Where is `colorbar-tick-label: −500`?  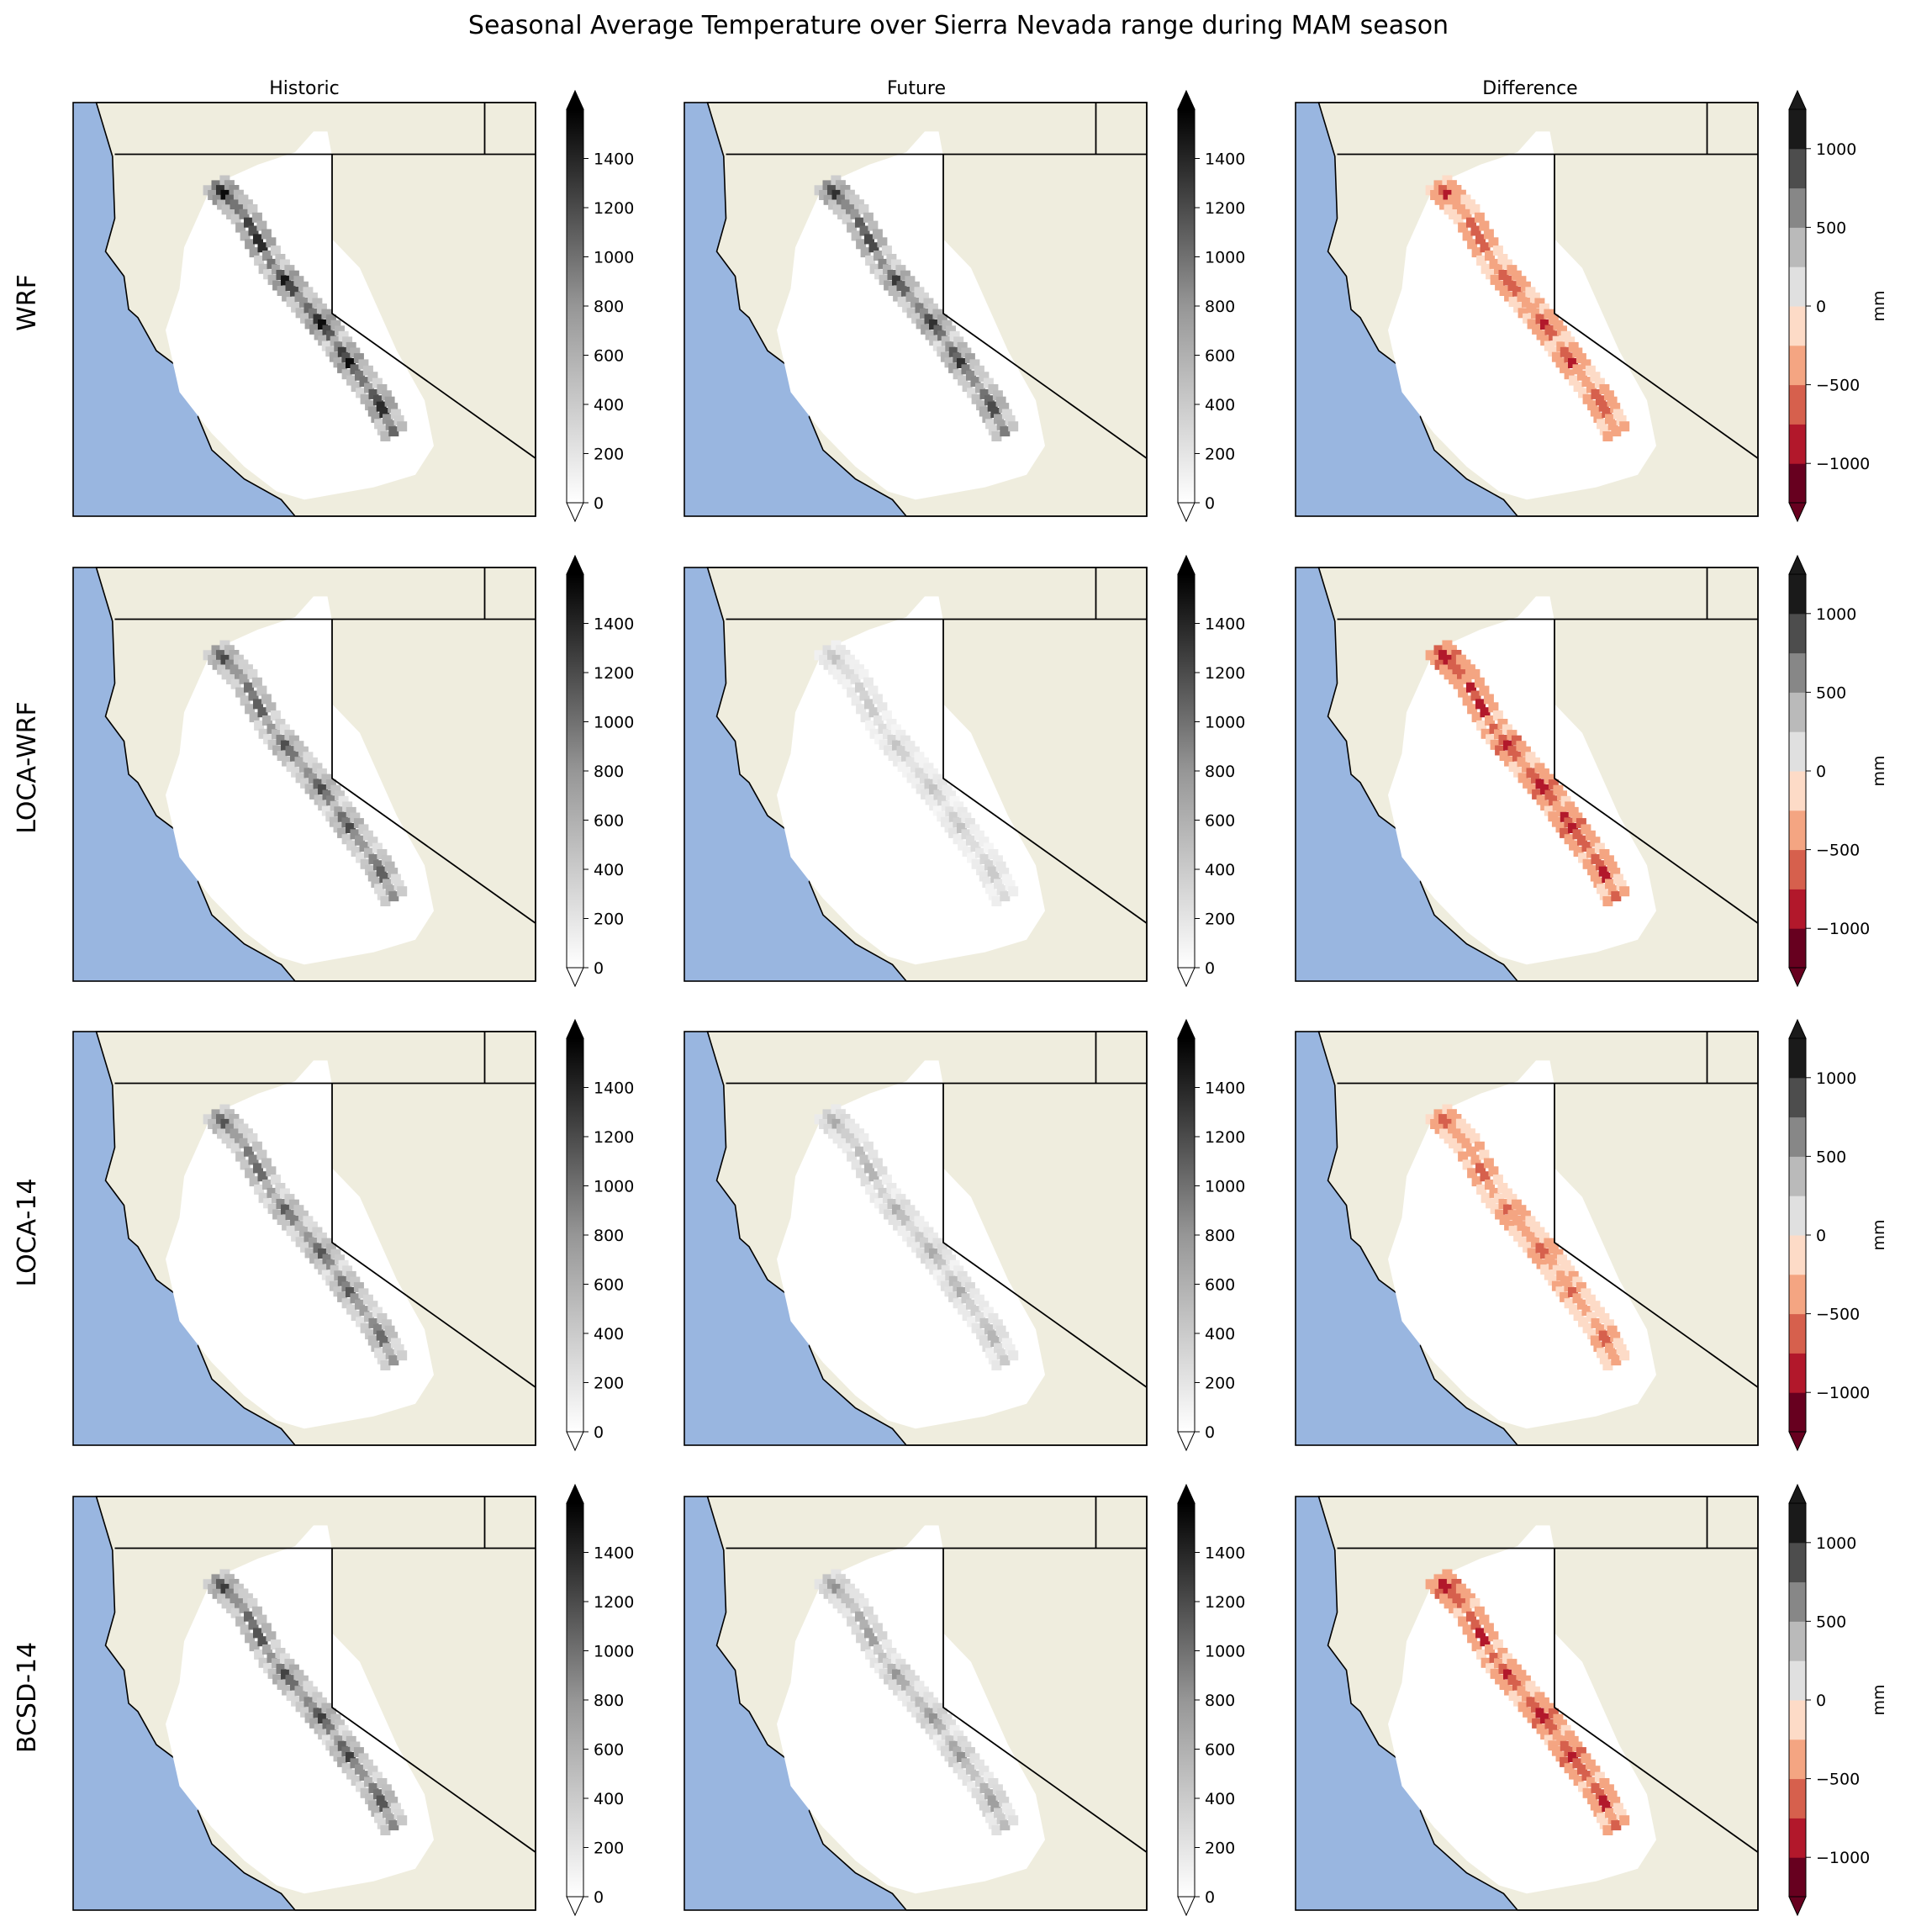
colorbar-tick-label: −500 is located at coordinates (1838, 851).